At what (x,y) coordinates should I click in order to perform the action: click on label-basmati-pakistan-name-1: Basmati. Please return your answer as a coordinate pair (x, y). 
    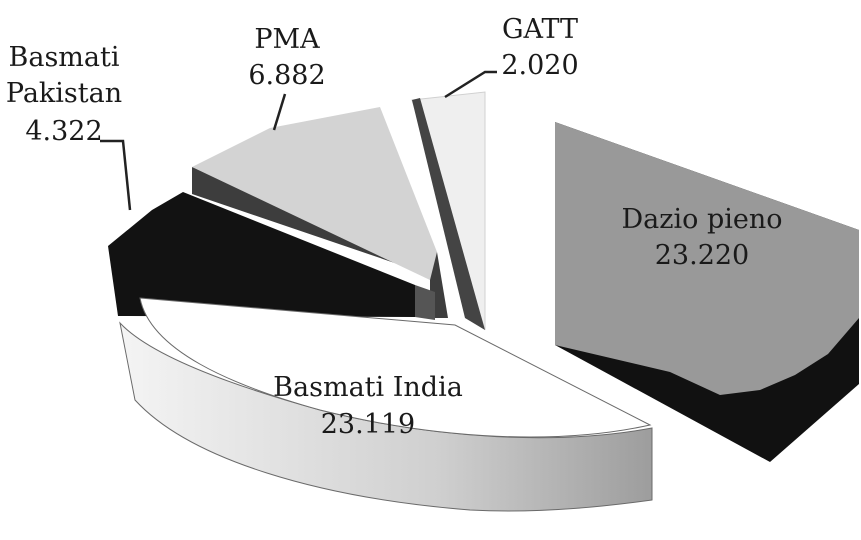
    Looking at the image, I should click on (64, 57).